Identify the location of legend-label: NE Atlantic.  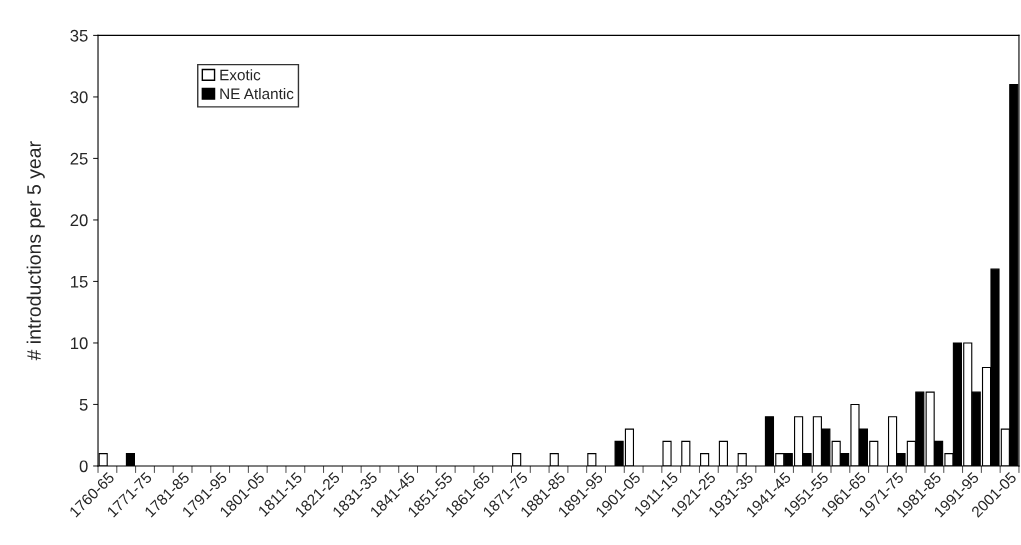
(257, 94).